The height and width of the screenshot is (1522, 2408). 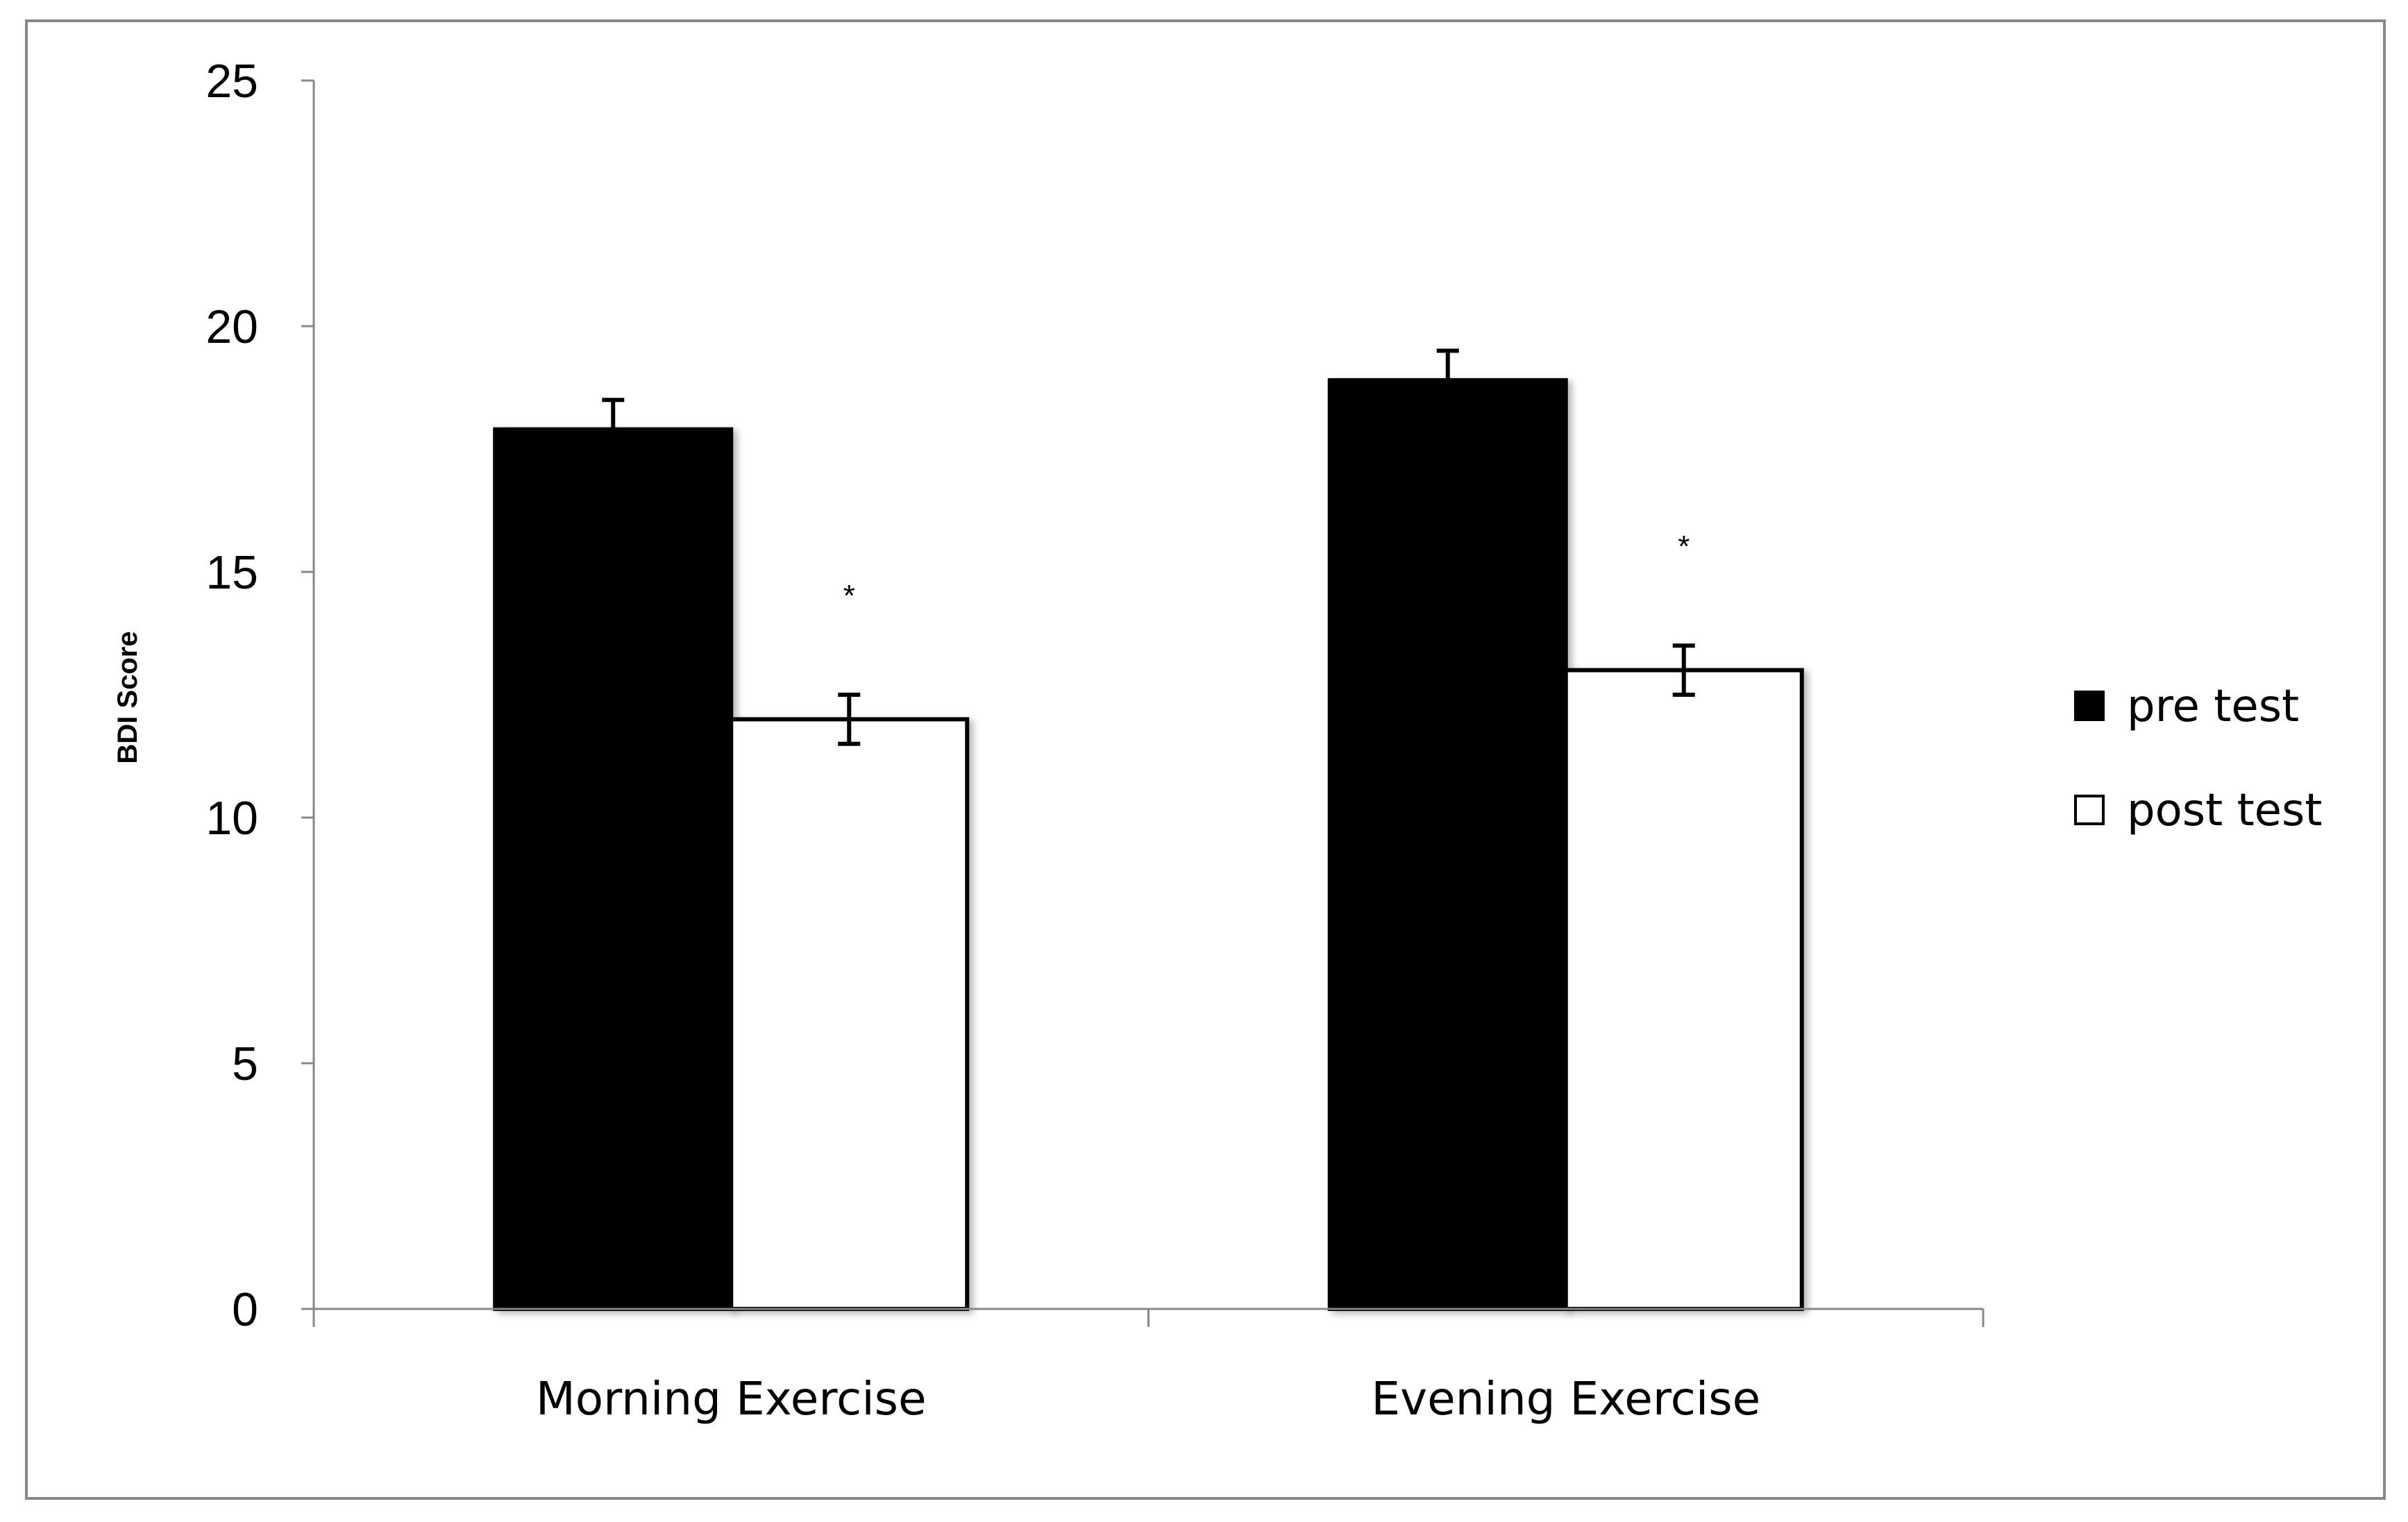 I want to click on y-axis-title: BDI Score, so click(x=127, y=697).